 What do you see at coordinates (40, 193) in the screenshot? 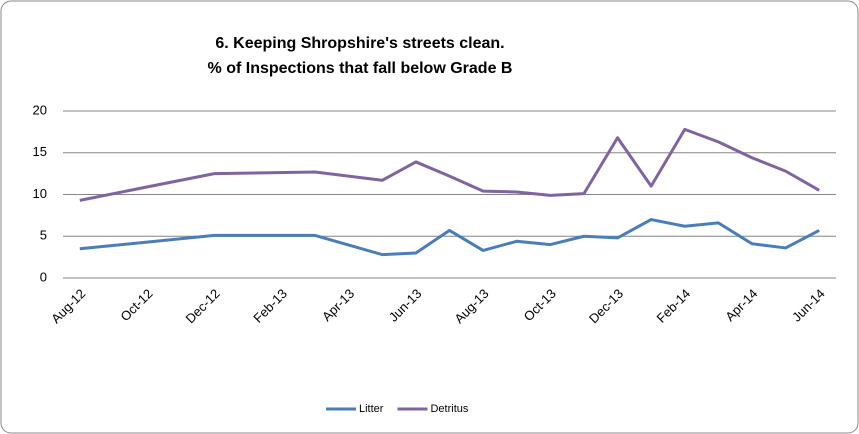
I see `y-tick-label: 10` at bounding box center [40, 193].